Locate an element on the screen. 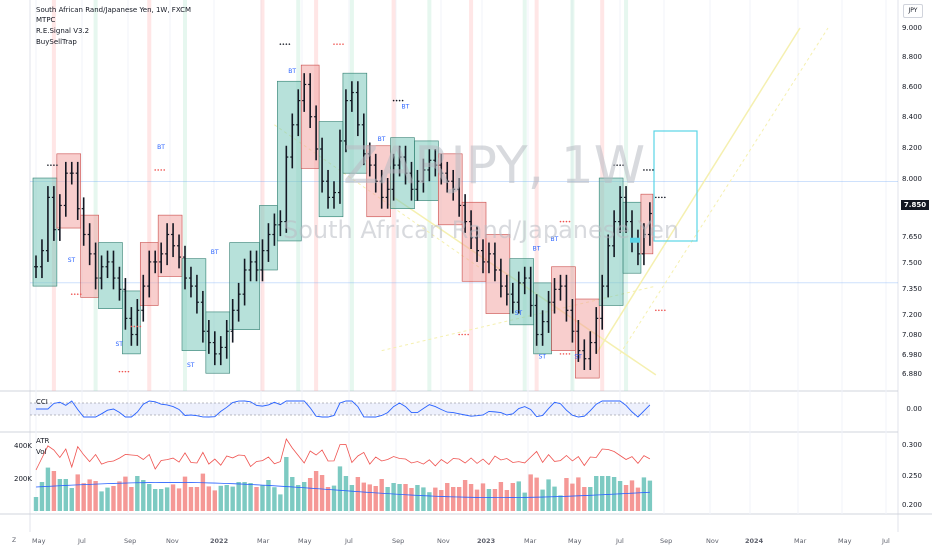 Image resolution: width=932 pixels, height=550 pixels. volume-ma-line is located at coordinates (342, 490).